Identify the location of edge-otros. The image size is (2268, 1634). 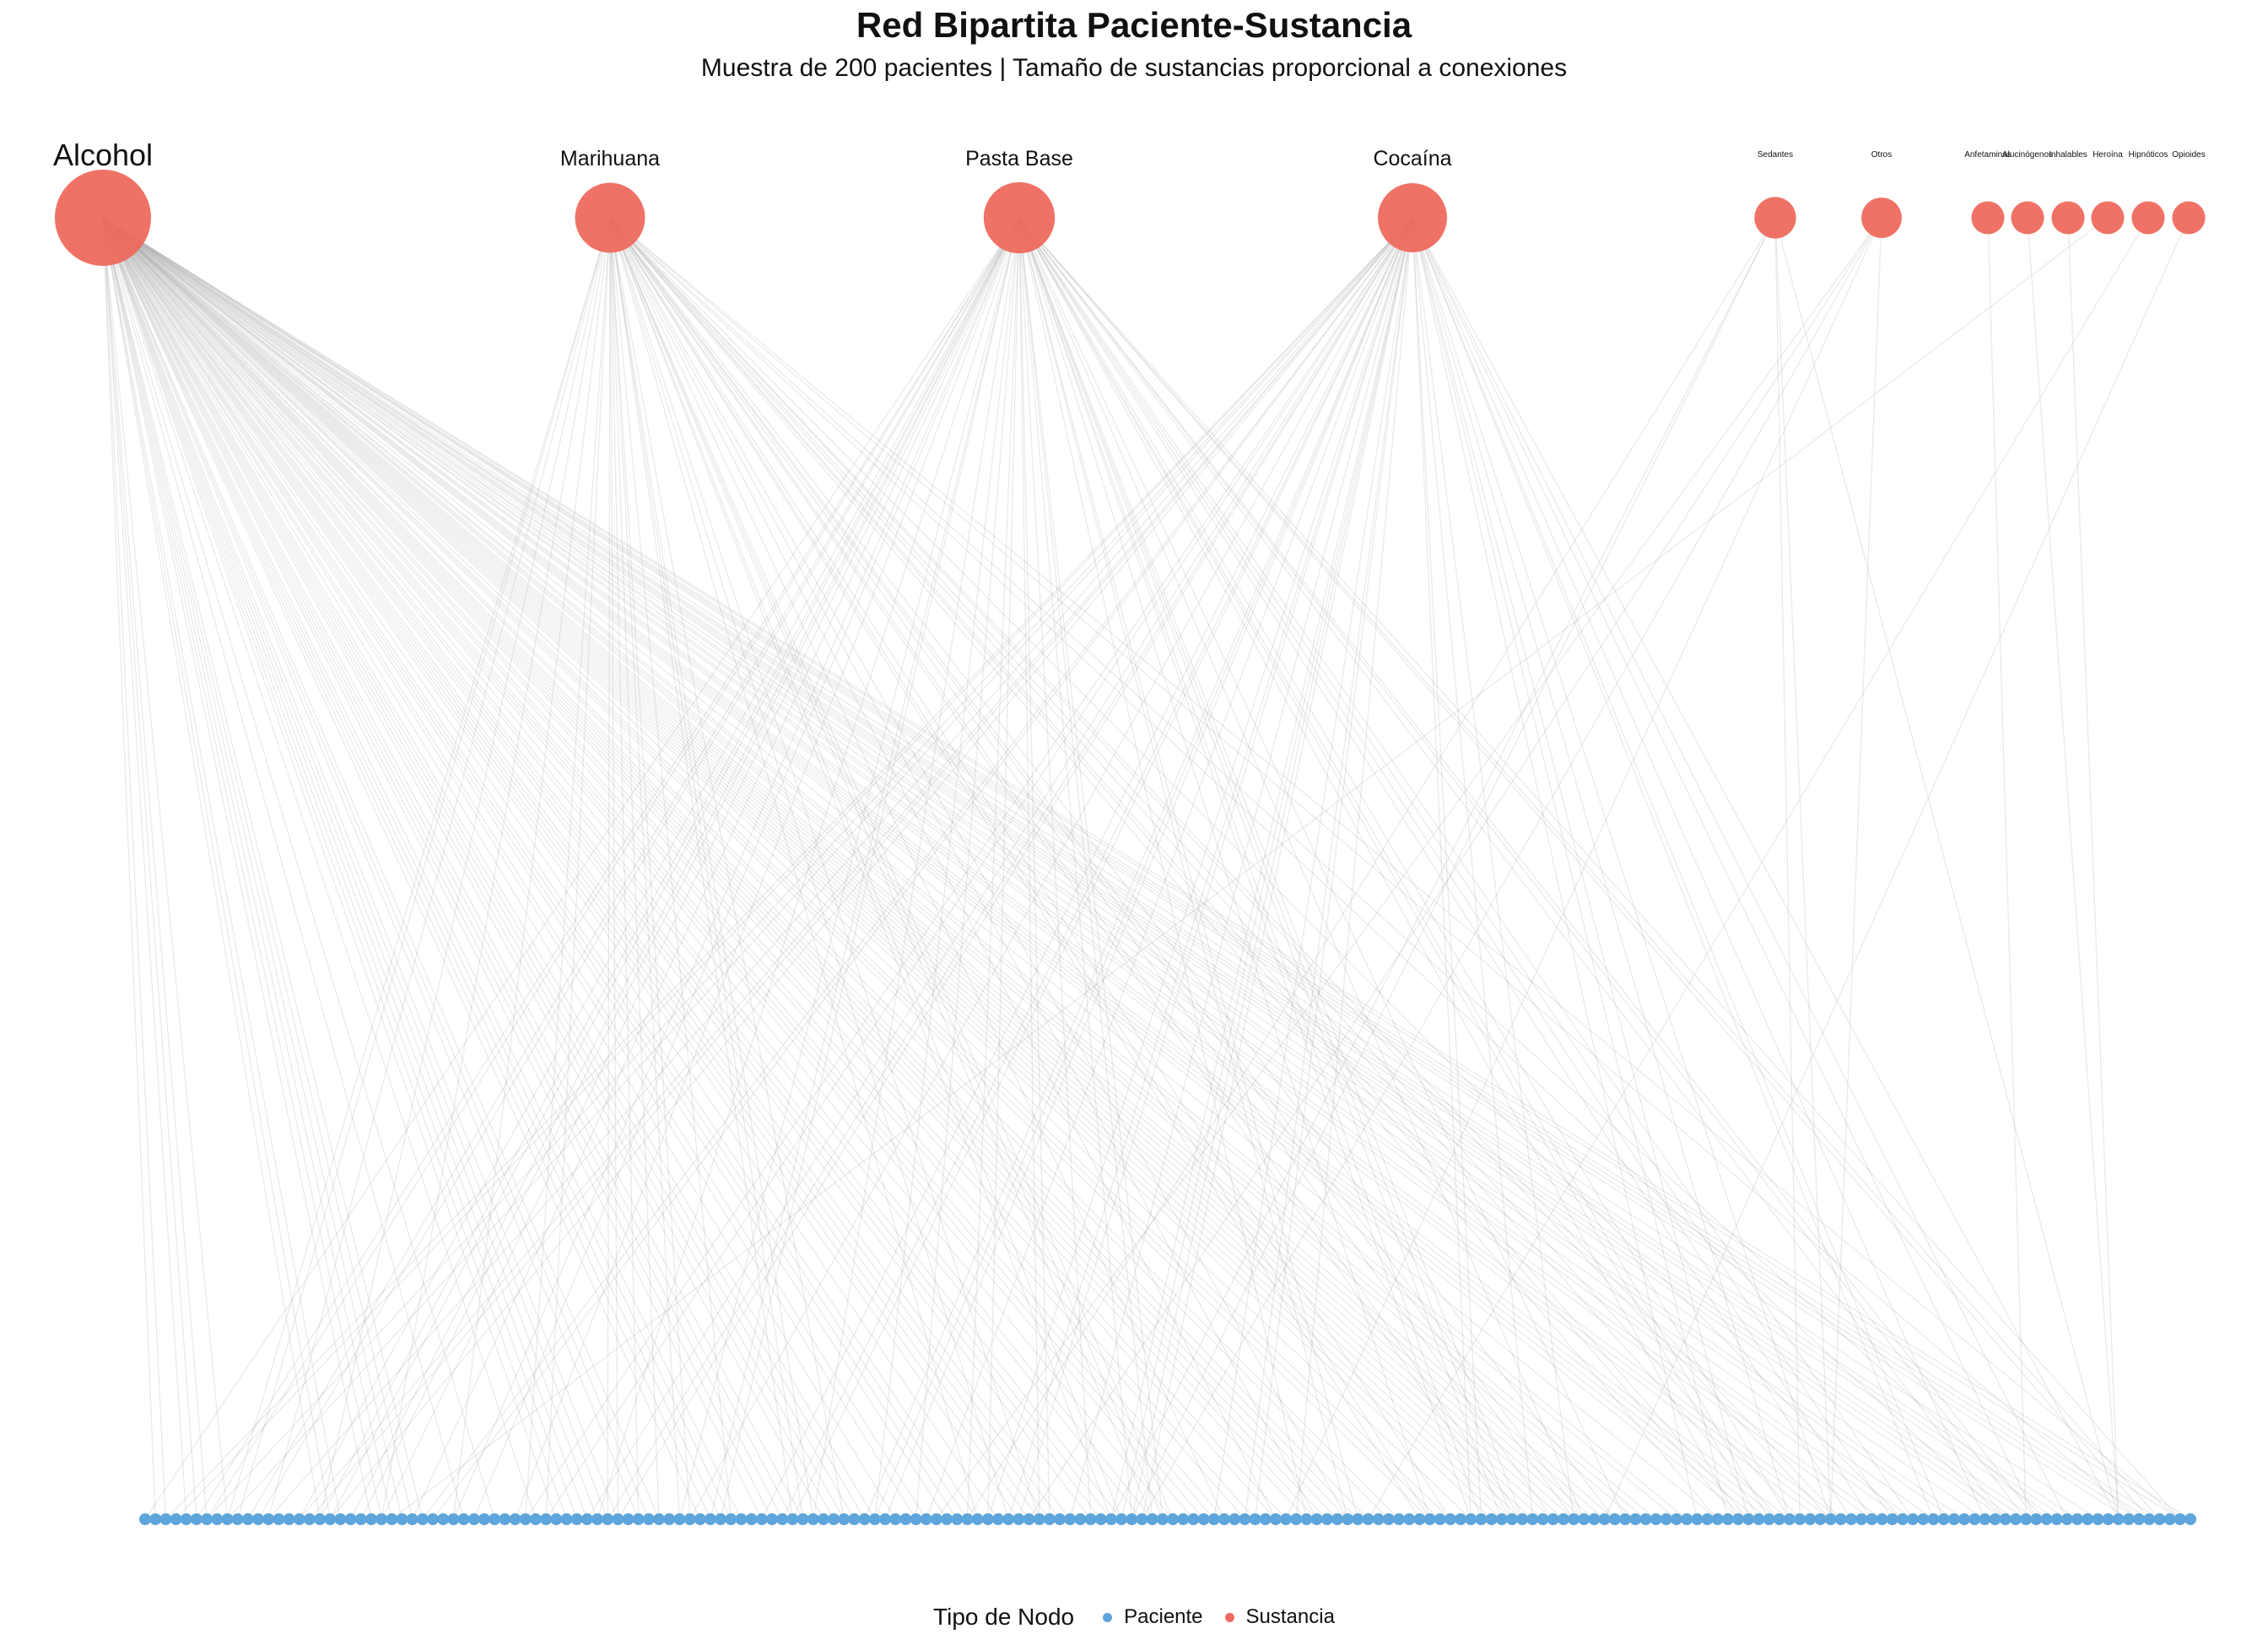
(1856, 868).